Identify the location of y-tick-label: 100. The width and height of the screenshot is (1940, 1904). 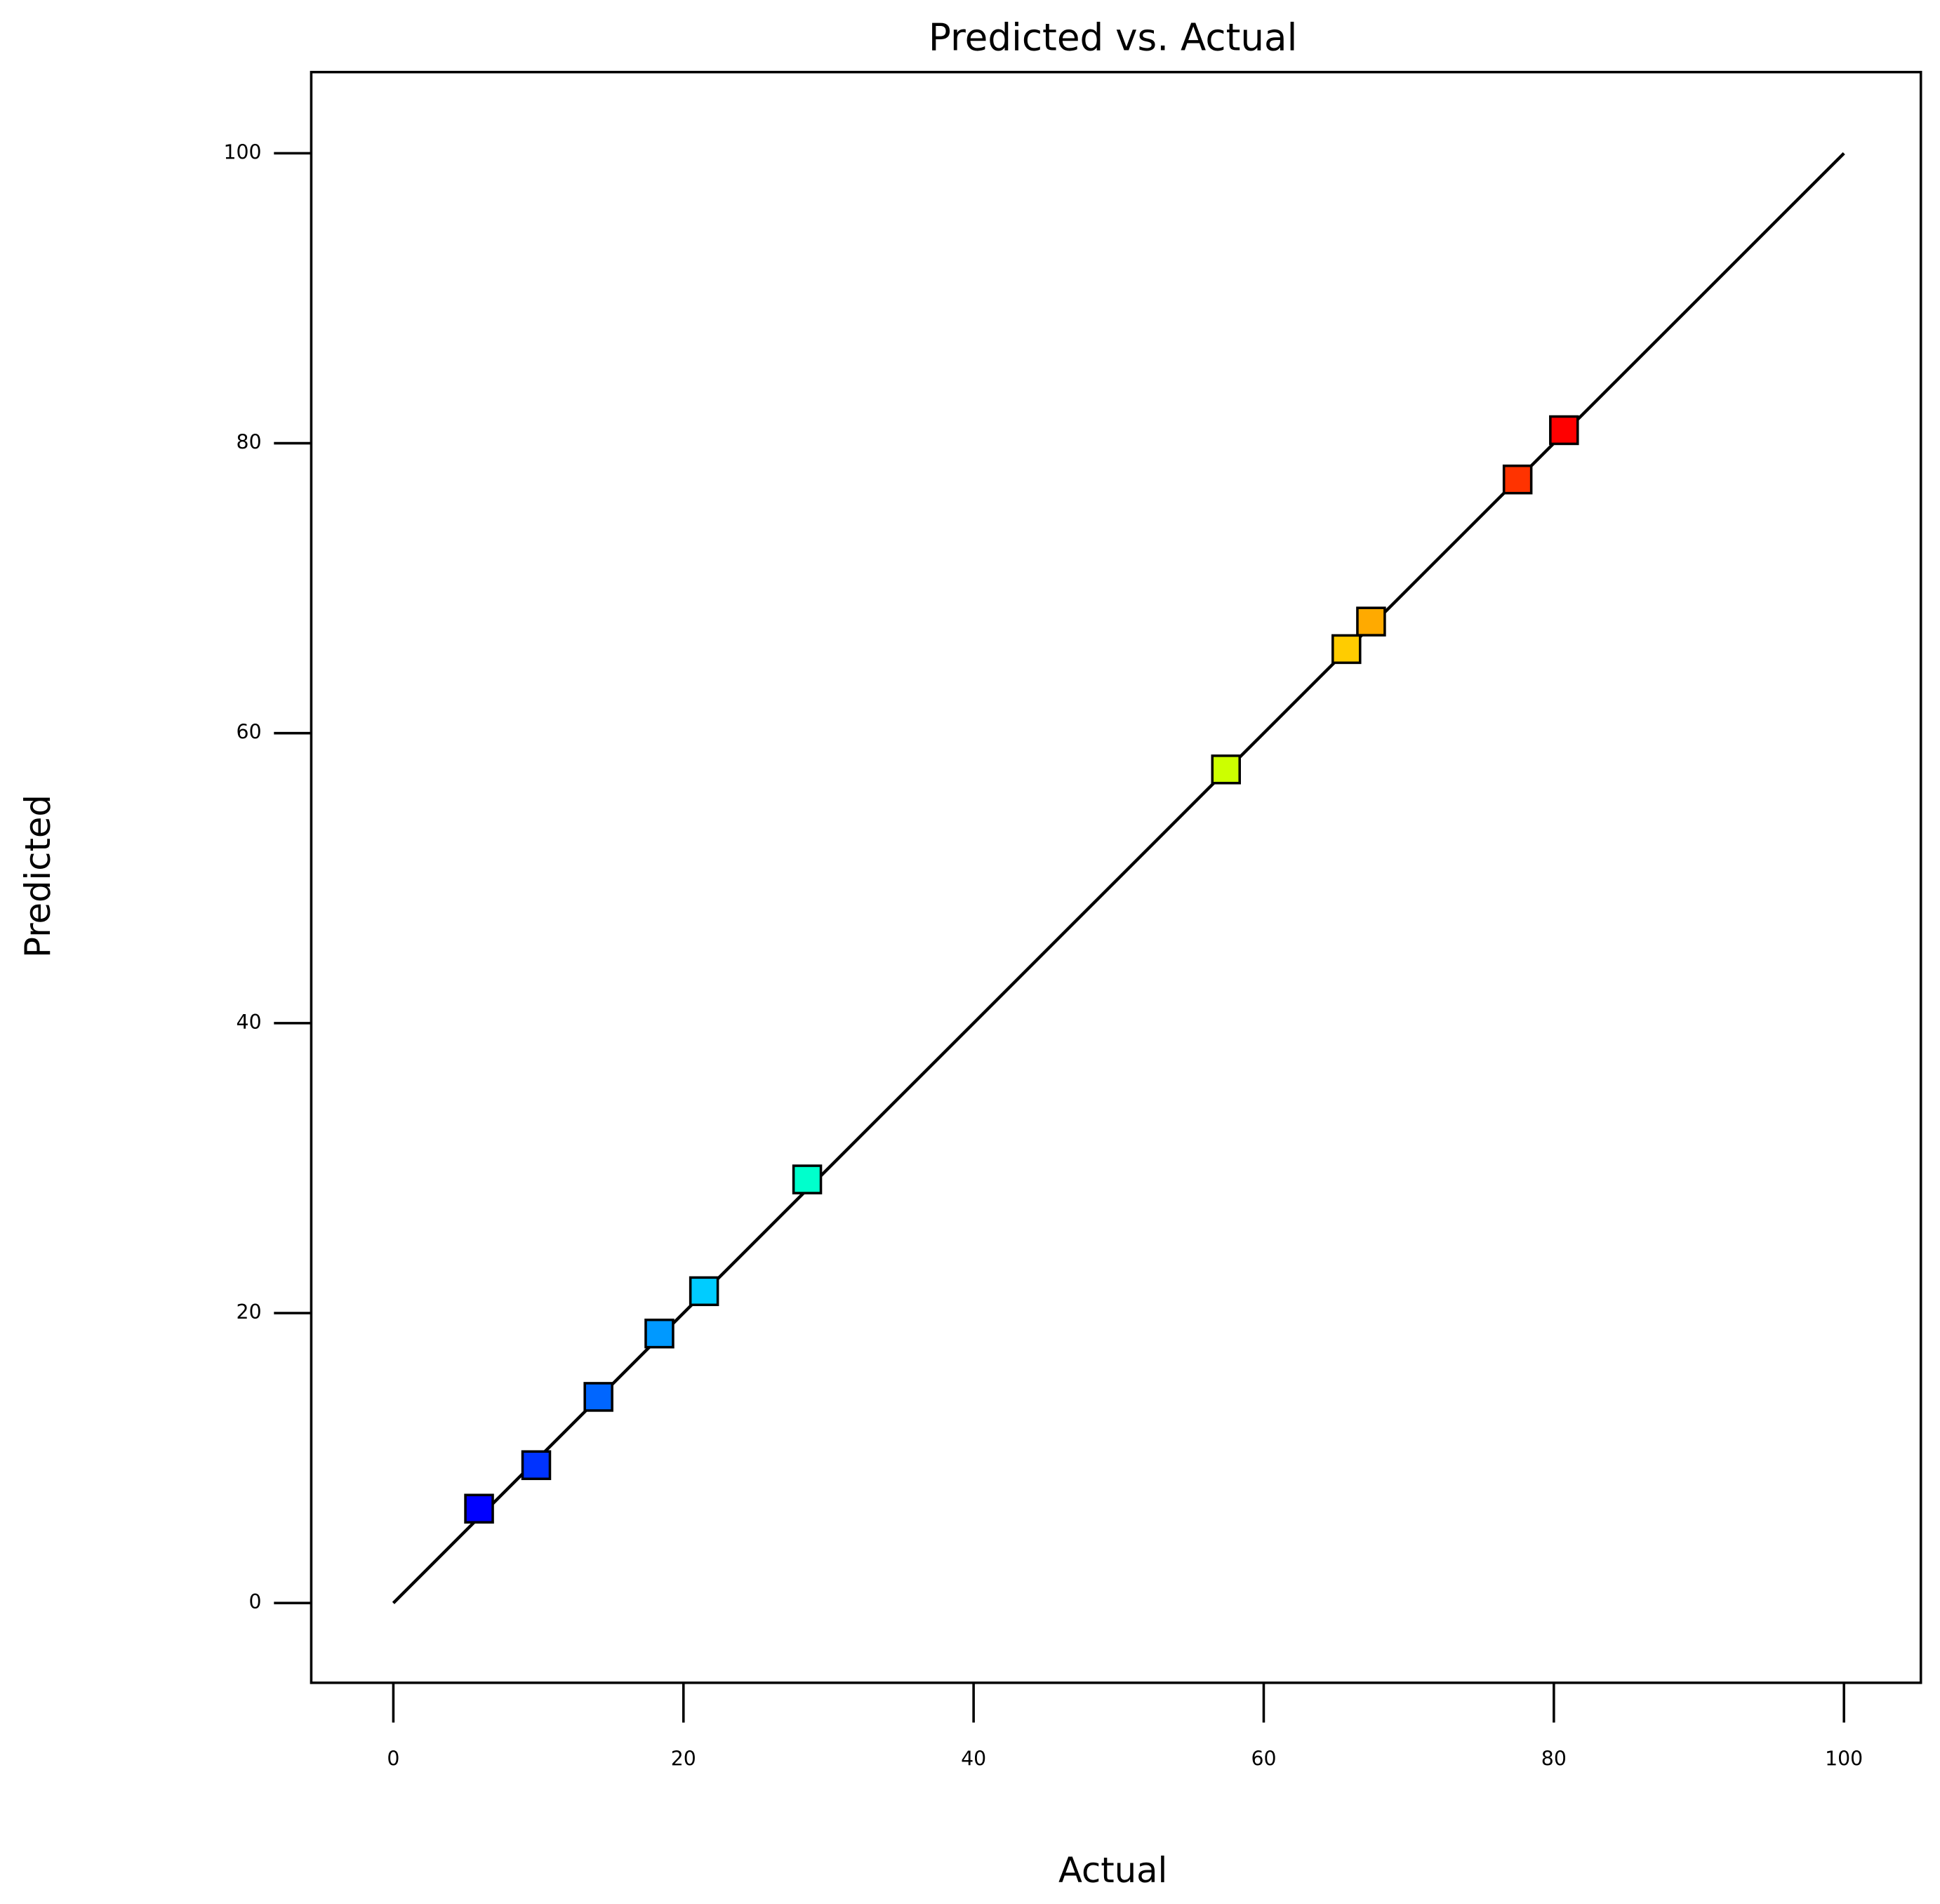
(243, 152).